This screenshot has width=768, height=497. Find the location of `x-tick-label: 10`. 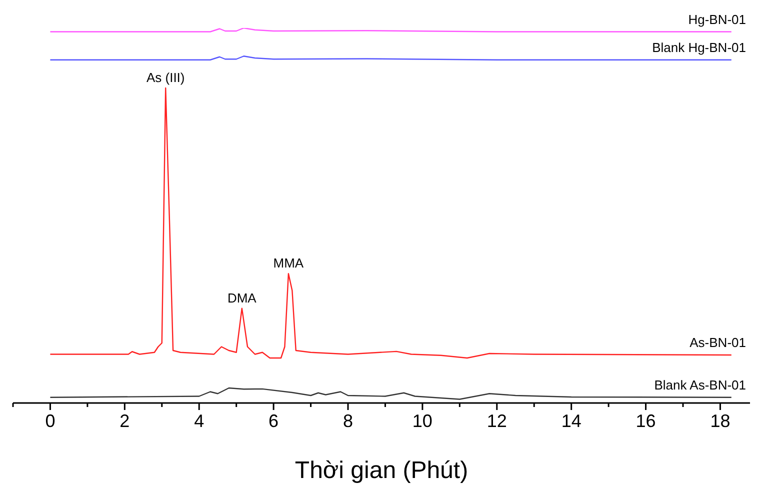

x-tick-label: 10 is located at coordinates (422, 421).